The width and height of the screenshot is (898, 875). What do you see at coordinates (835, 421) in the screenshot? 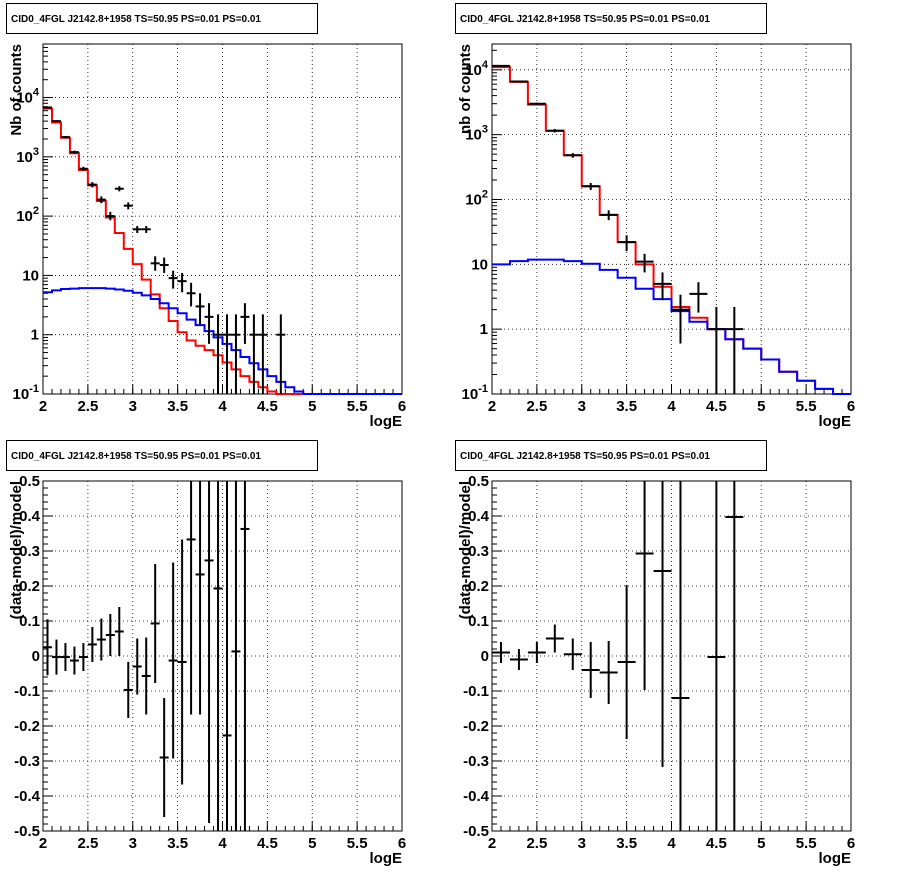
I see `x-axis-label: logE` at bounding box center [835, 421].